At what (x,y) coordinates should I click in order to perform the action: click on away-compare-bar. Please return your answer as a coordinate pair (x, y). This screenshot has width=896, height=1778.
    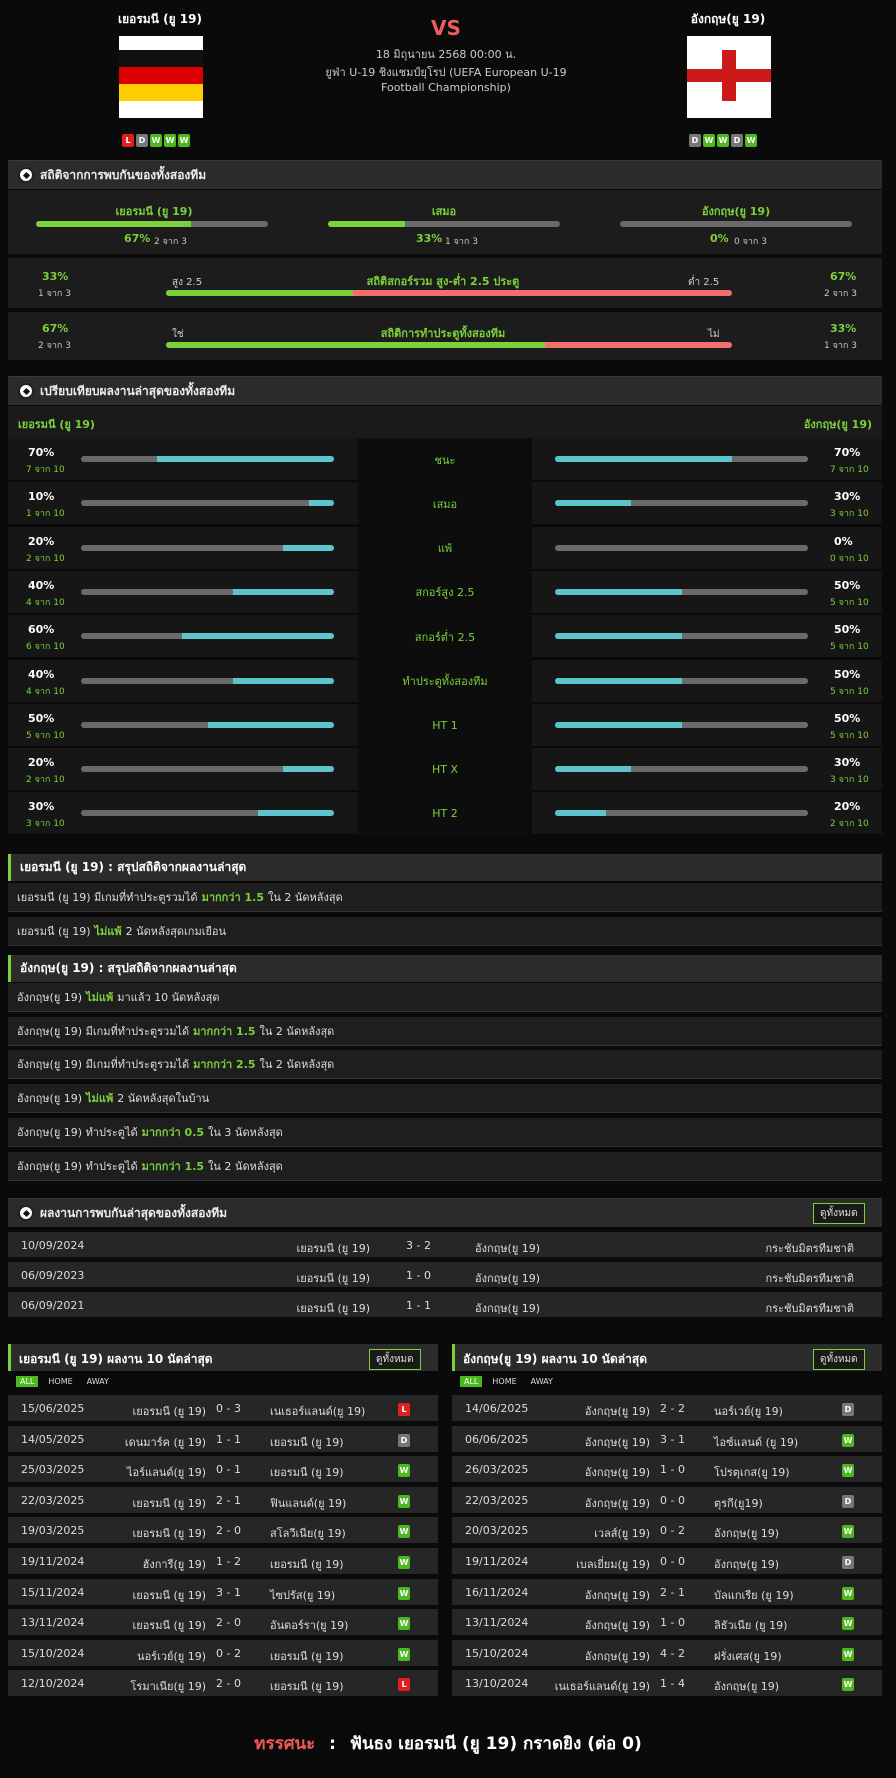
    Looking at the image, I should click on (681, 503).